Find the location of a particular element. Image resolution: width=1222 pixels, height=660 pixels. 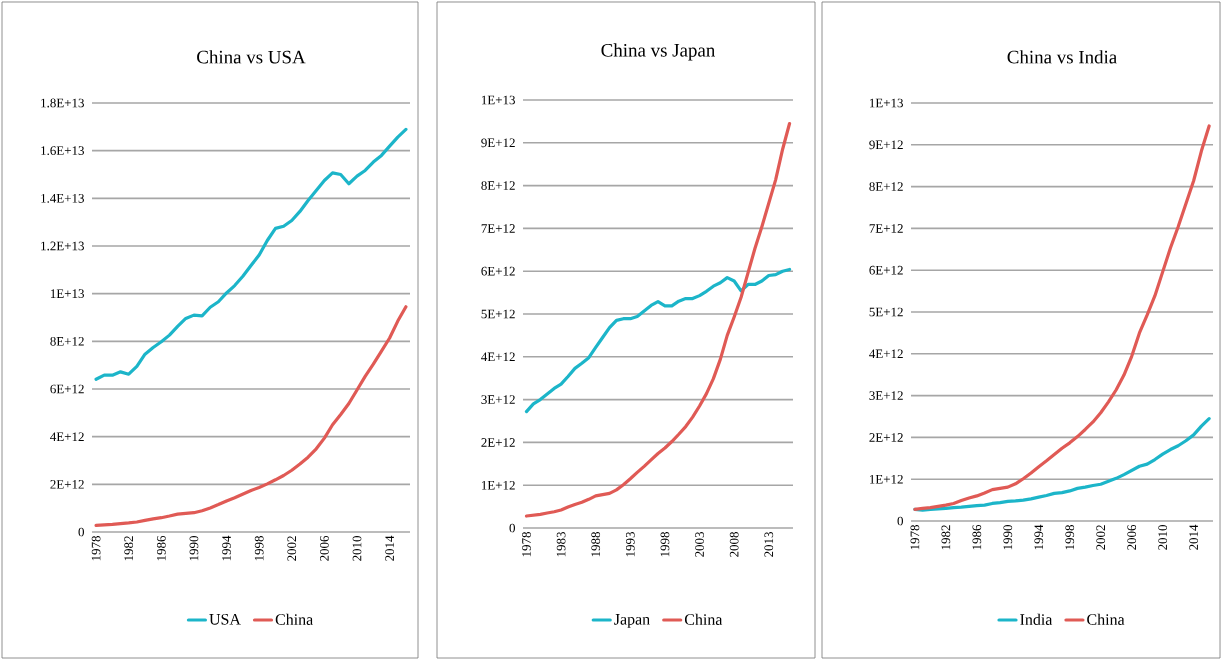

legend-label: Japan is located at coordinates (632, 621).